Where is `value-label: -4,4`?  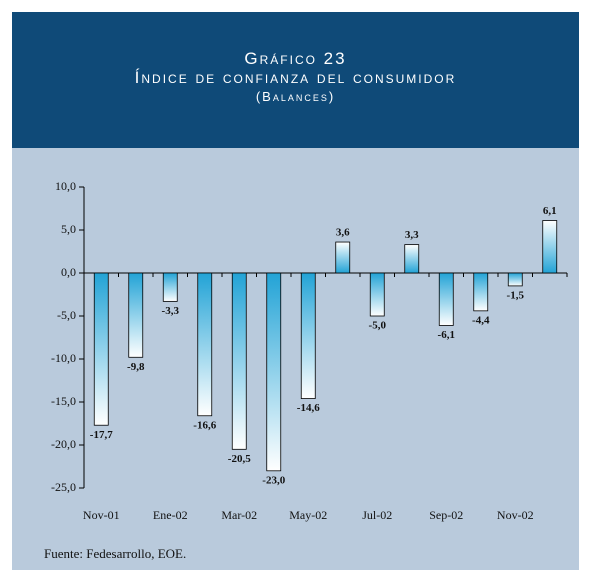 value-label: -4,4 is located at coordinates (481, 320).